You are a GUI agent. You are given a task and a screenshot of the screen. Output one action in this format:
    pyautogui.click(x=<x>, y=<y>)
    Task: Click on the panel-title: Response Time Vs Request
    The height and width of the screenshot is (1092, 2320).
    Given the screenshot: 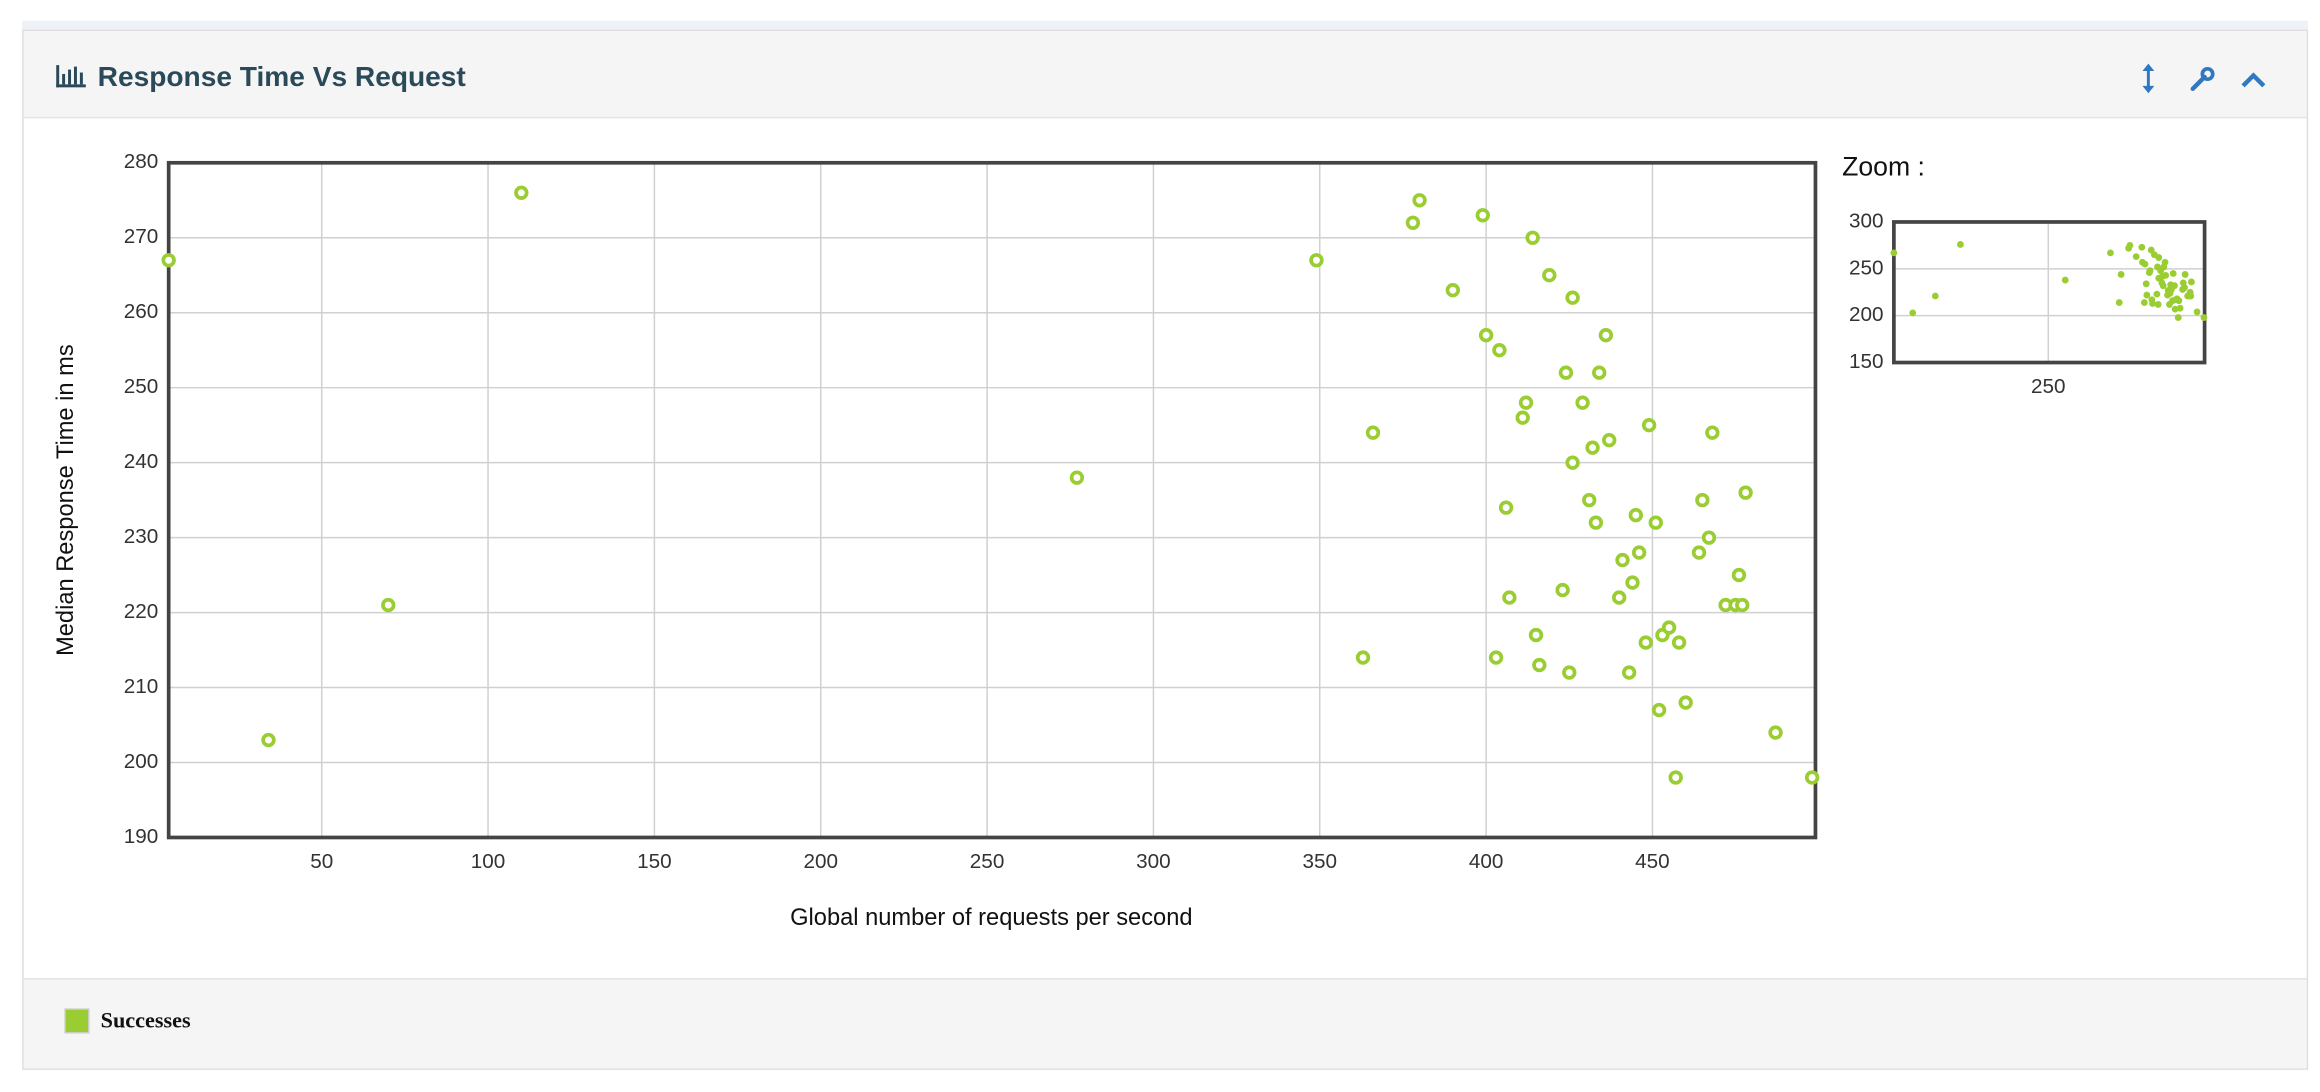 What is the action you would take?
    pyautogui.click(x=282, y=76)
    